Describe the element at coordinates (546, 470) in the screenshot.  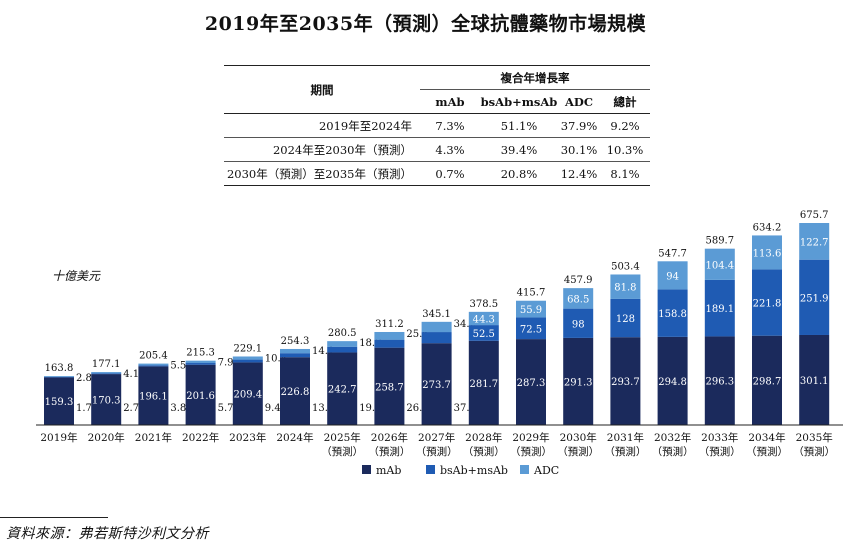
I see `legend-label-adc: ADC` at that location.